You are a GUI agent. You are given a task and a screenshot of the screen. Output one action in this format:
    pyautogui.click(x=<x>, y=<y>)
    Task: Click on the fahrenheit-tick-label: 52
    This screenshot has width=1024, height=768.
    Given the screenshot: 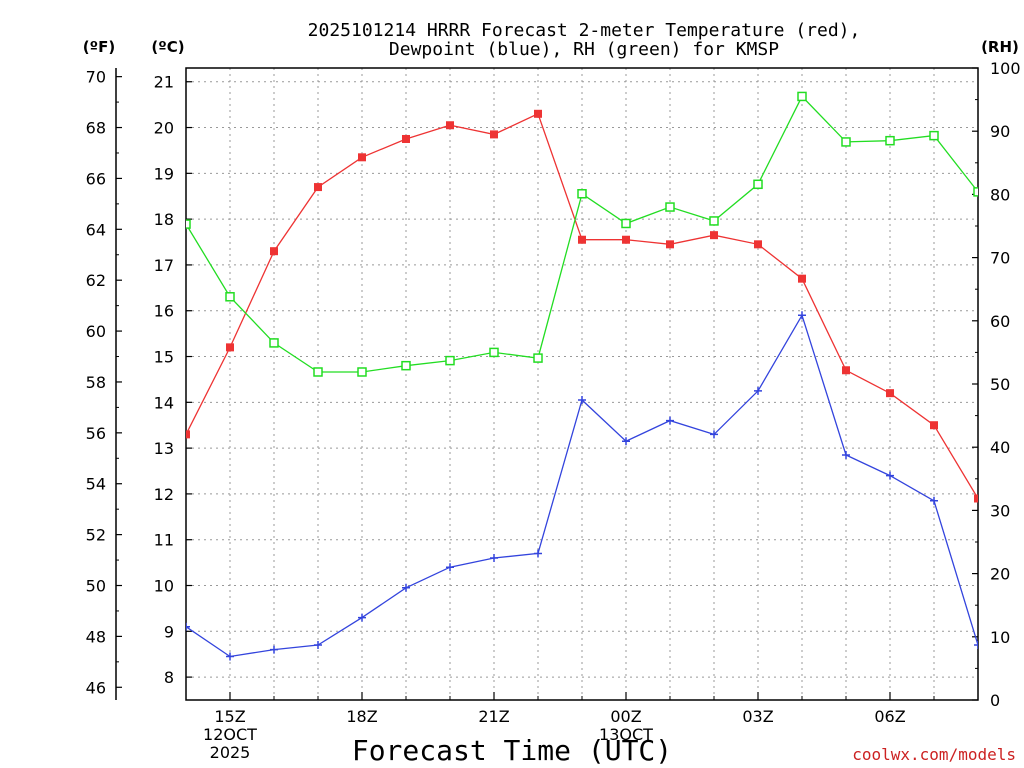 What is the action you would take?
    pyautogui.click(x=96, y=535)
    